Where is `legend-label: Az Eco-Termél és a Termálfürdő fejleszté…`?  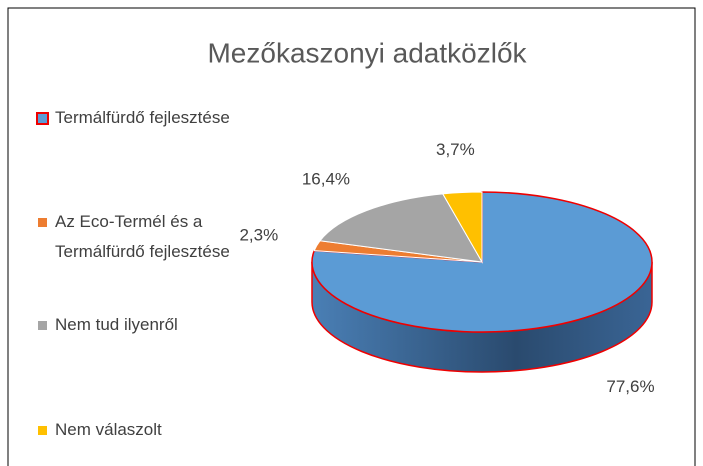 legend-label: Az Eco-Termél és a Termálfürdő fejleszté… is located at coordinates (142, 236).